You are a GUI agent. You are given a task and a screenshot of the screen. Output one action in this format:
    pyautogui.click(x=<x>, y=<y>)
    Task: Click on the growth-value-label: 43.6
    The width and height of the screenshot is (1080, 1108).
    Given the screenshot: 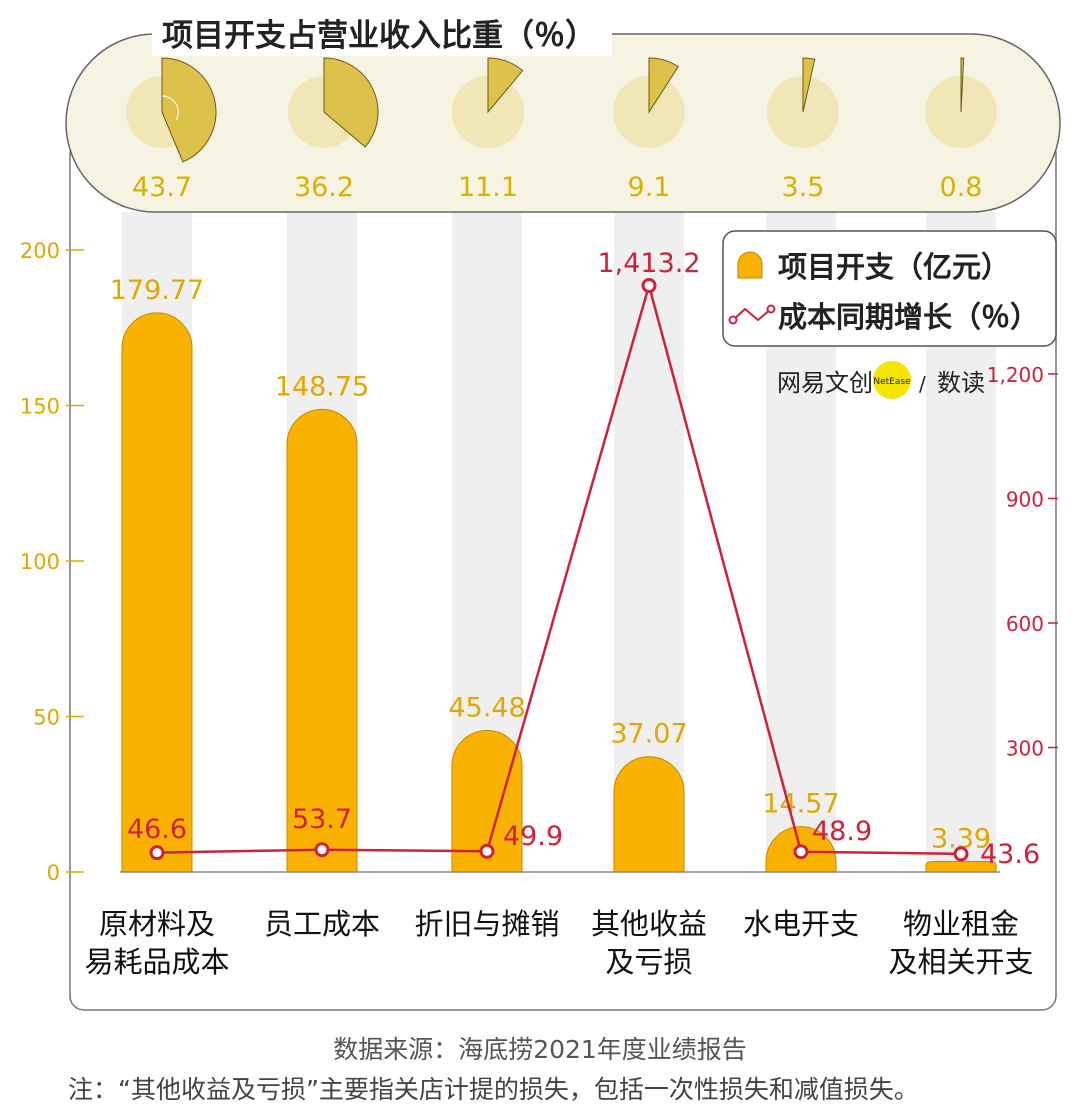 What is the action you would take?
    pyautogui.click(x=1010, y=854)
    